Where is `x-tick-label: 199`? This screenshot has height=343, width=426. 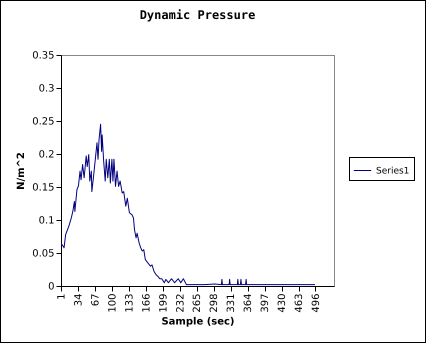 x-tick-label: 199 is located at coordinates (164, 303).